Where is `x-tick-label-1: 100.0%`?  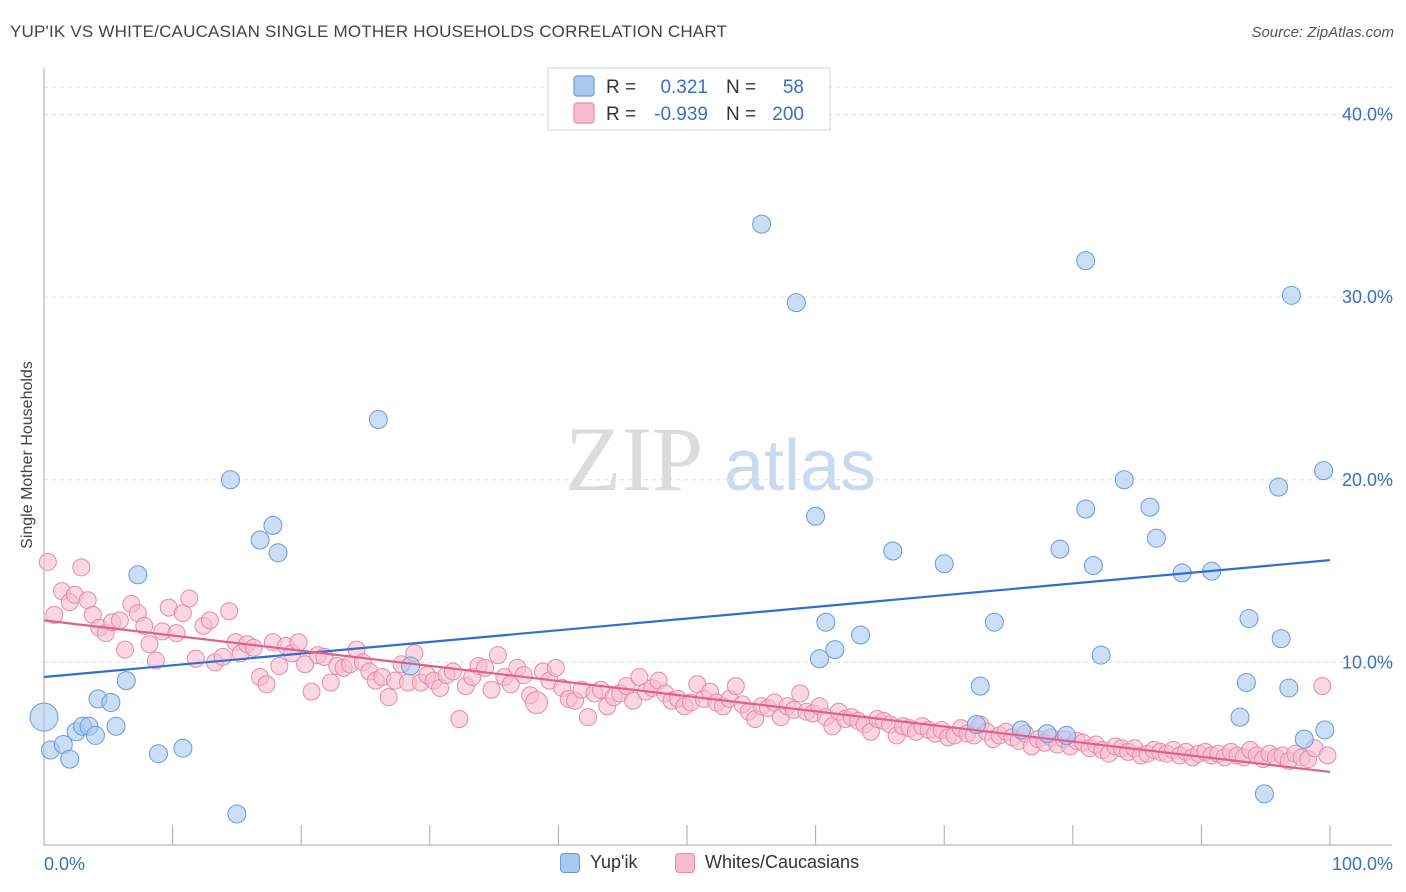 x-tick-label-1: 100.0% is located at coordinates (1362, 864).